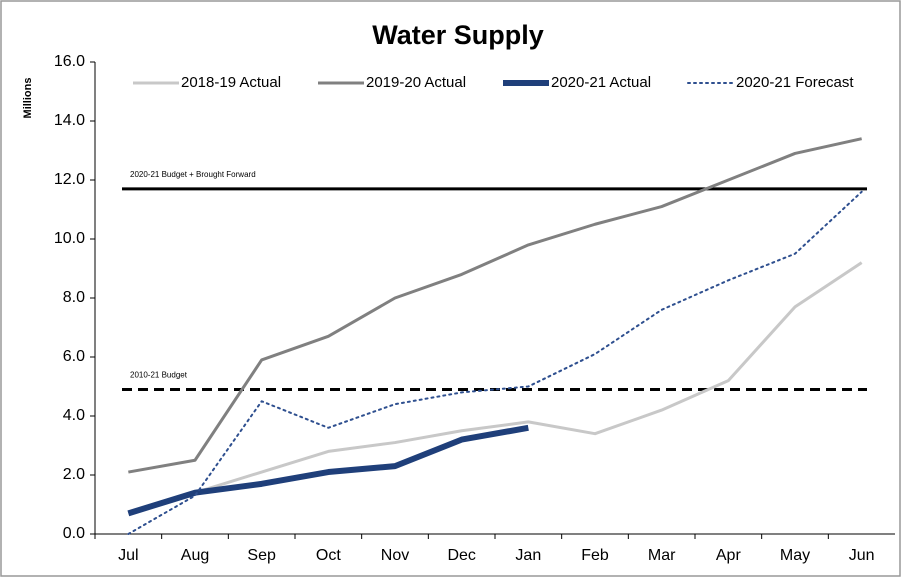 This screenshot has height=579, width=903. I want to click on legend-label: 2018-19 Actual, so click(231, 82).